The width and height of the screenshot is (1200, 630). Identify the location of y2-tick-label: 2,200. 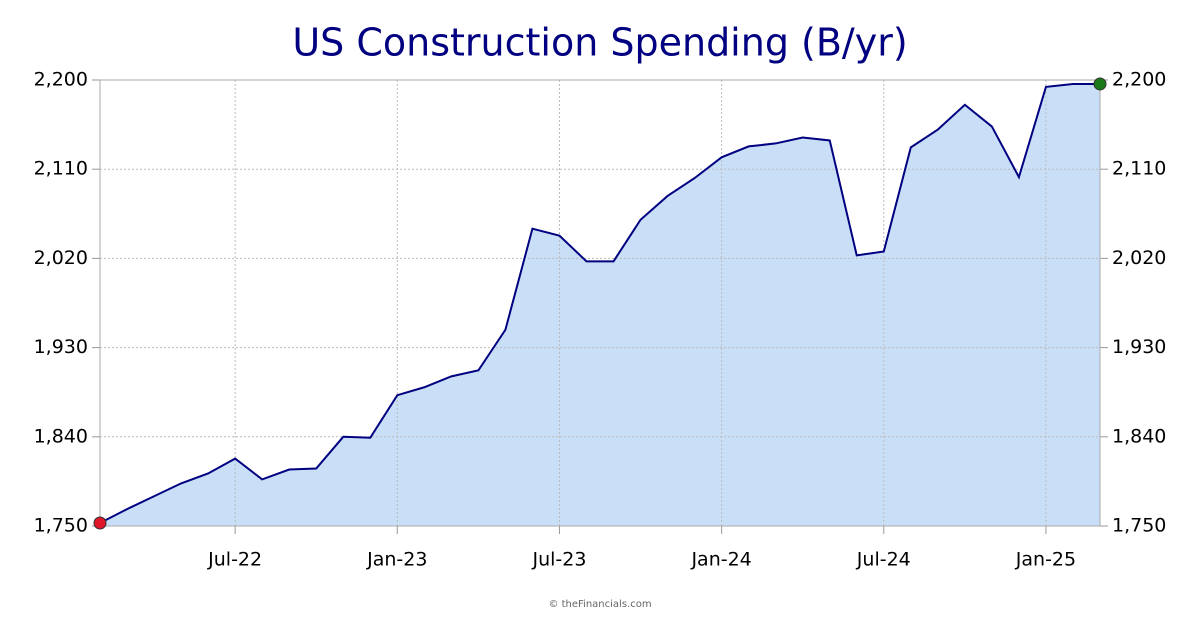
(1139, 80).